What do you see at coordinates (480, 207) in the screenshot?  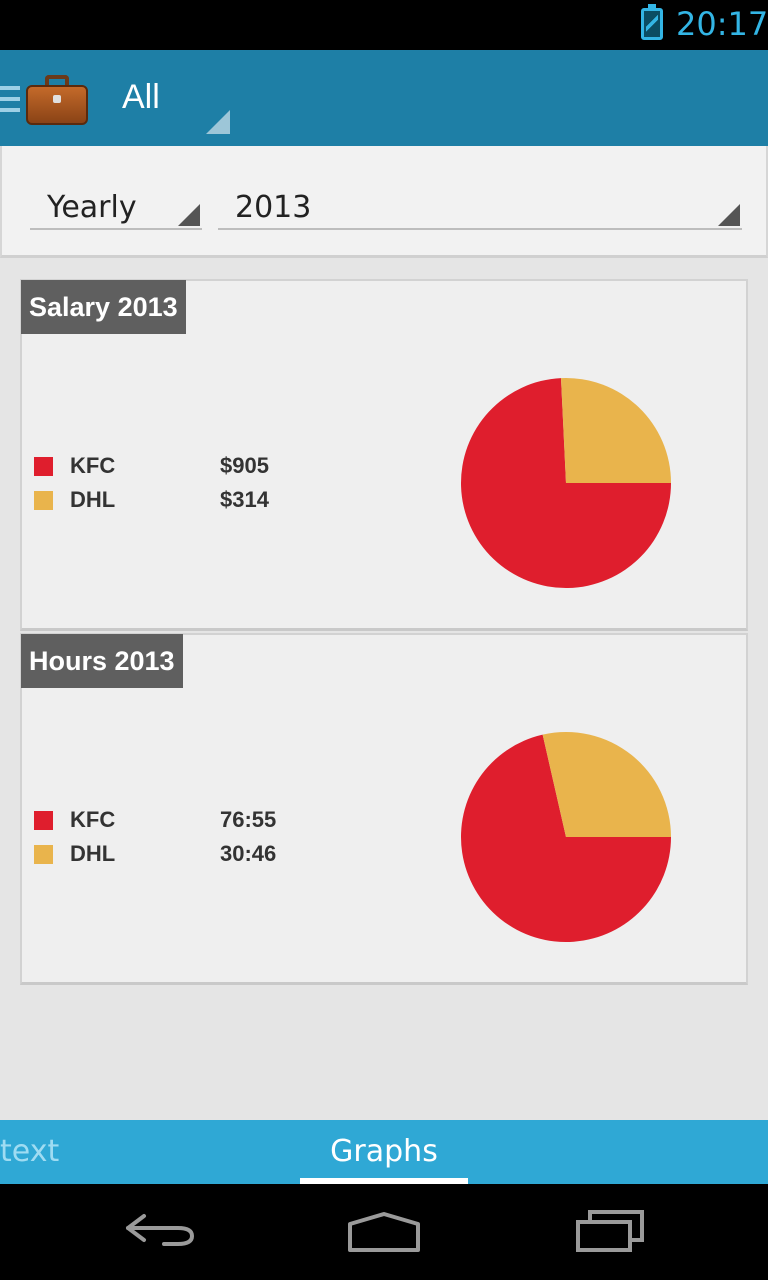 I see `year-spinner: 2013` at bounding box center [480, 207].